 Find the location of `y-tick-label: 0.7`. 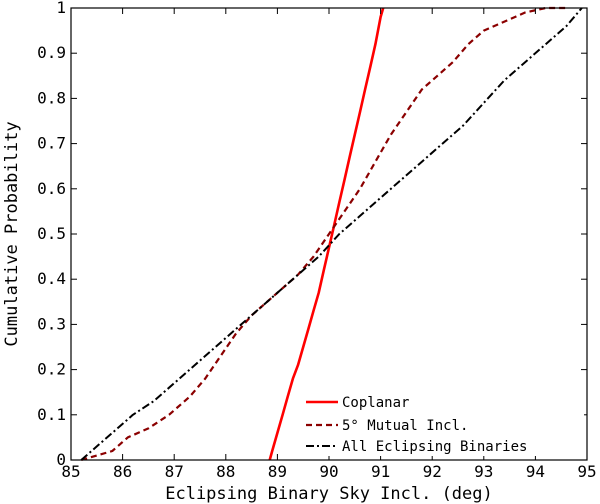

y-tick-label: 0.7 is located at coordinates (51, 143).